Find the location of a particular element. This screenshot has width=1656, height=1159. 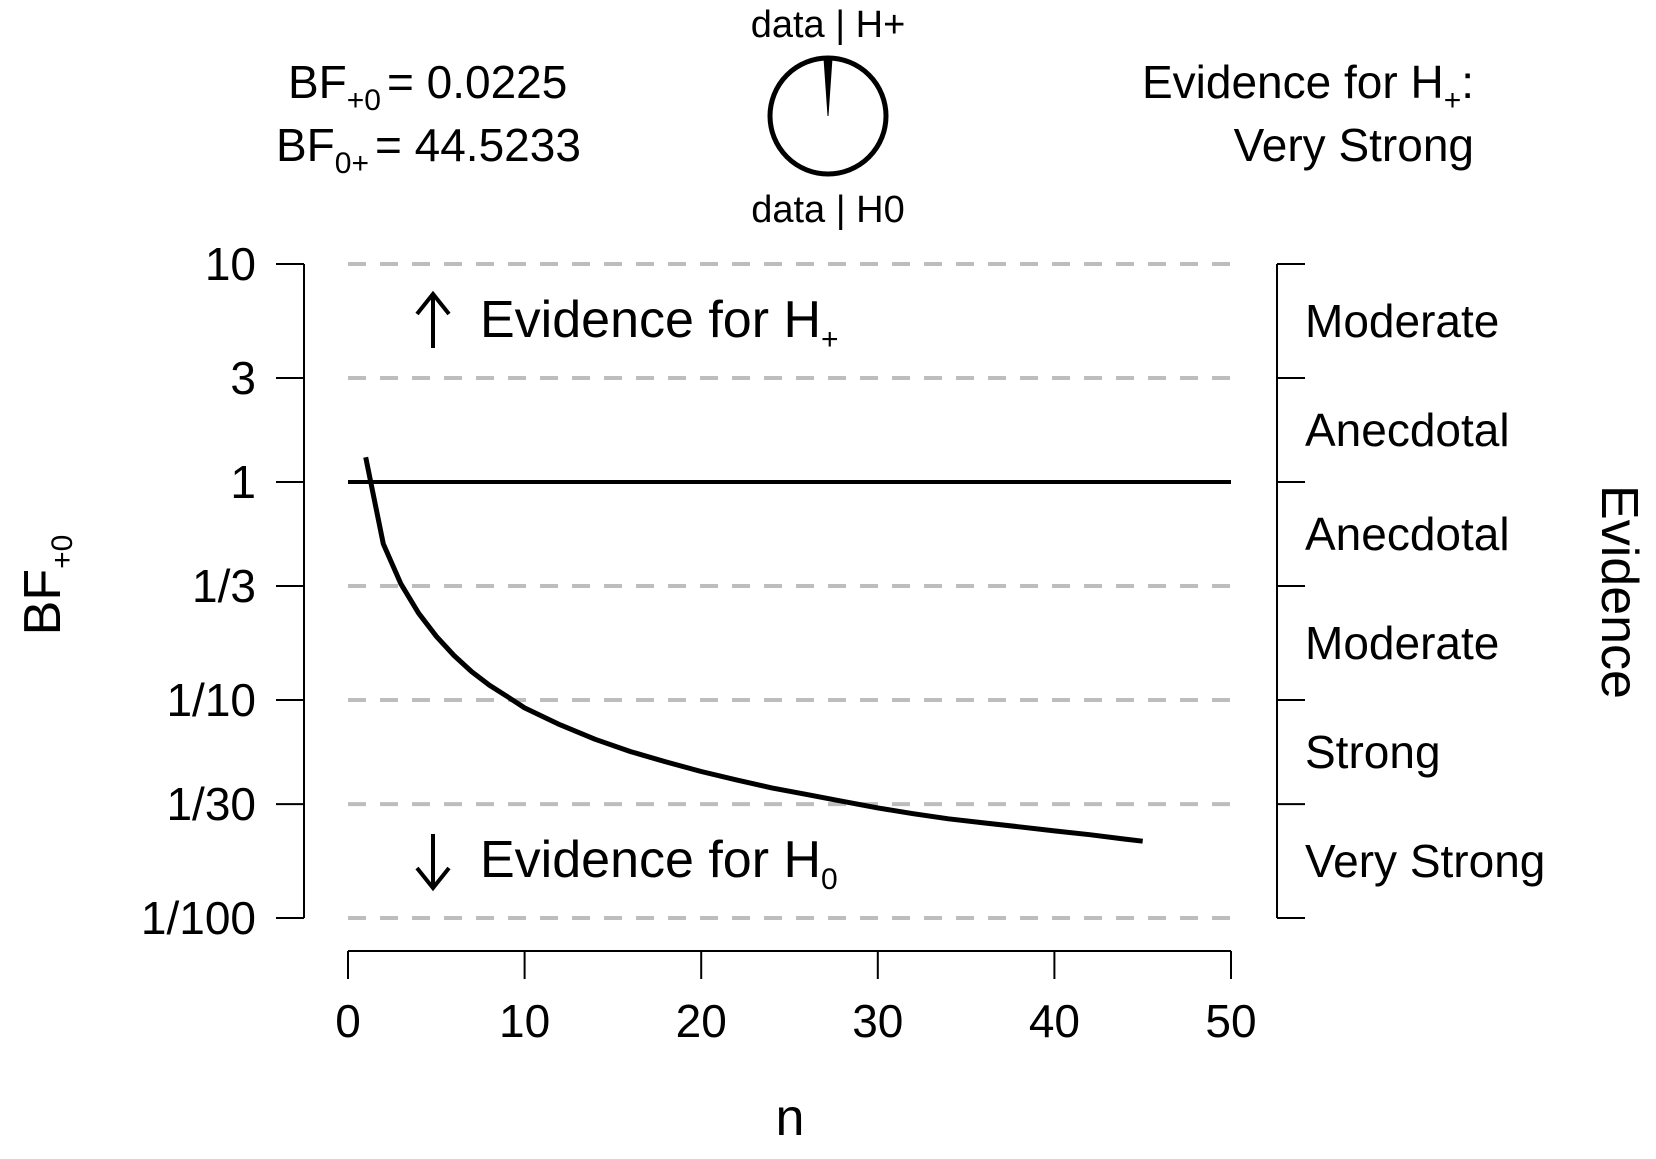

down-arrow-icon is located at coordinates (433, 879).